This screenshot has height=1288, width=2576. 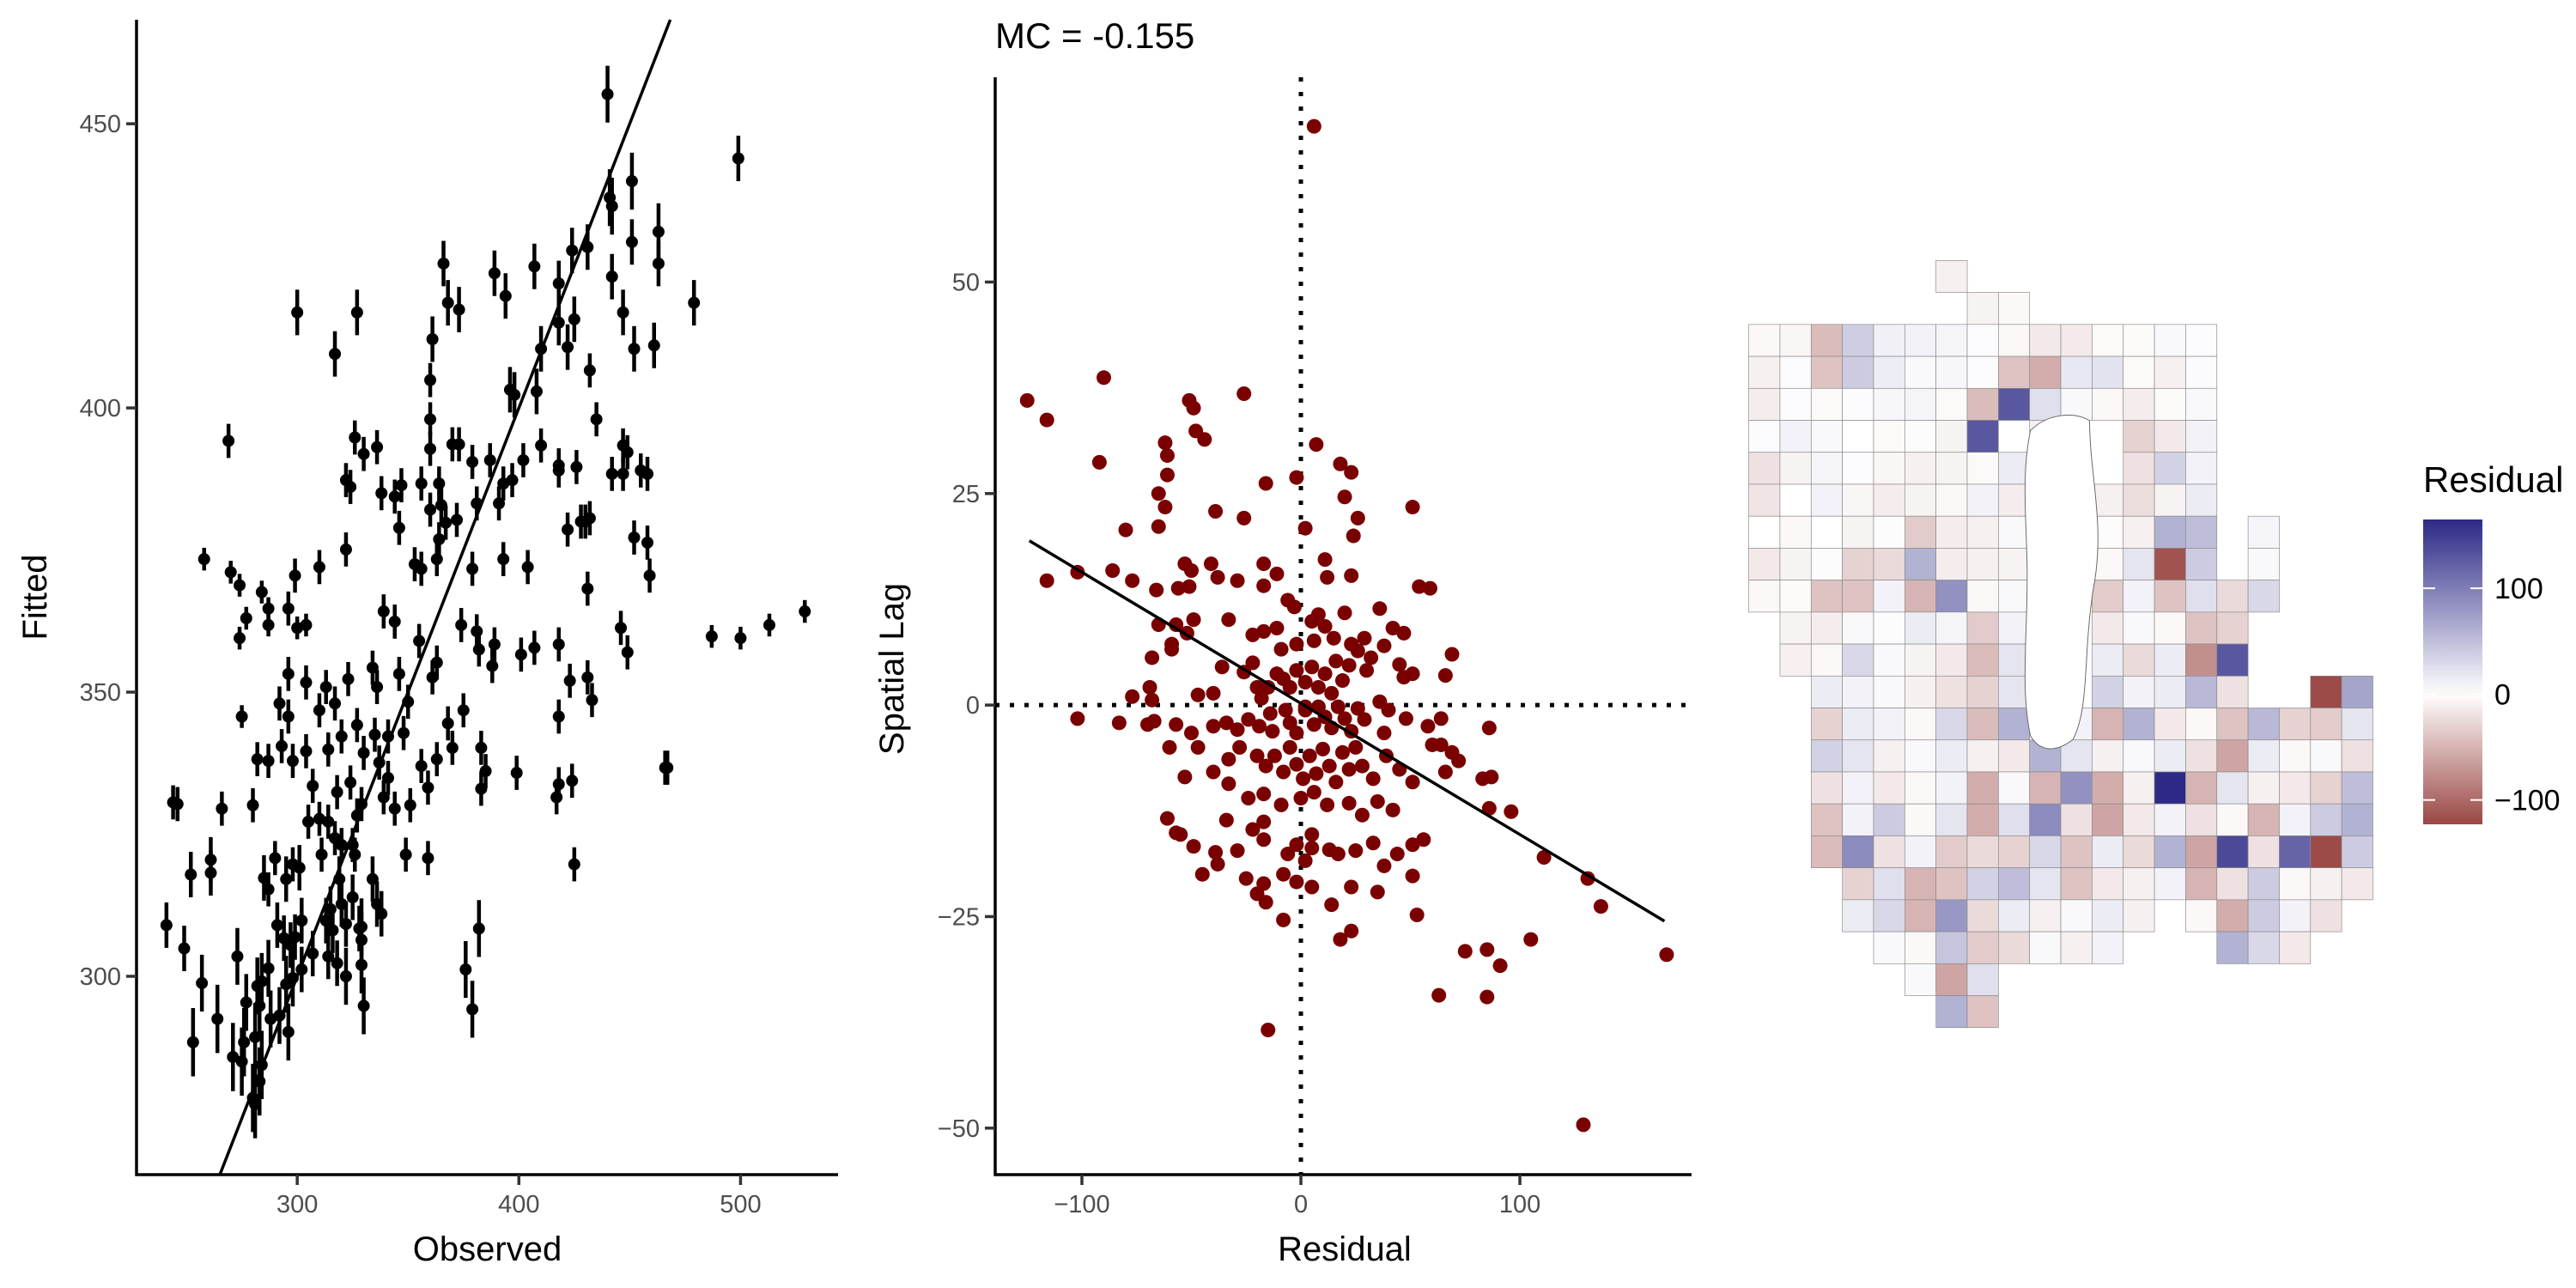 I want to click on y-tick-label: 0, so click(x=973, y=706).